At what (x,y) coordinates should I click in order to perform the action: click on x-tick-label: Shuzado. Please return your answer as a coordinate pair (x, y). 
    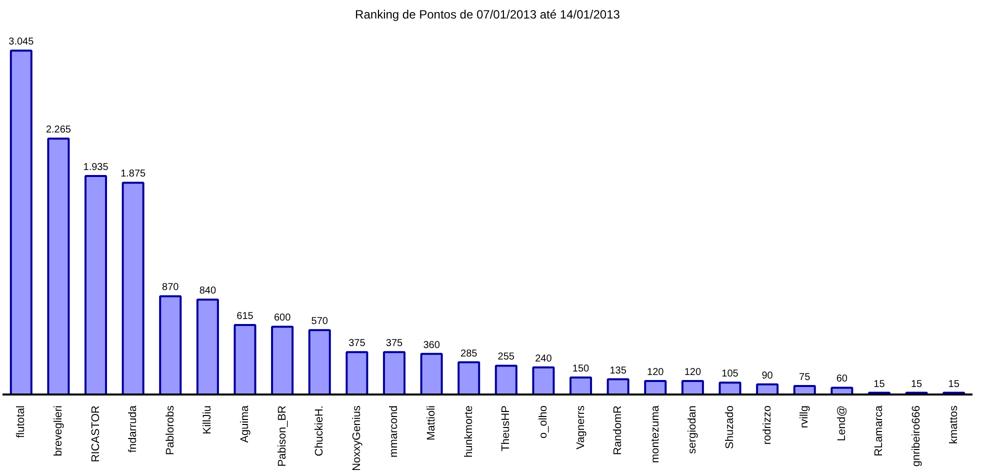
    Looking at the image, I should click on (730, 427).